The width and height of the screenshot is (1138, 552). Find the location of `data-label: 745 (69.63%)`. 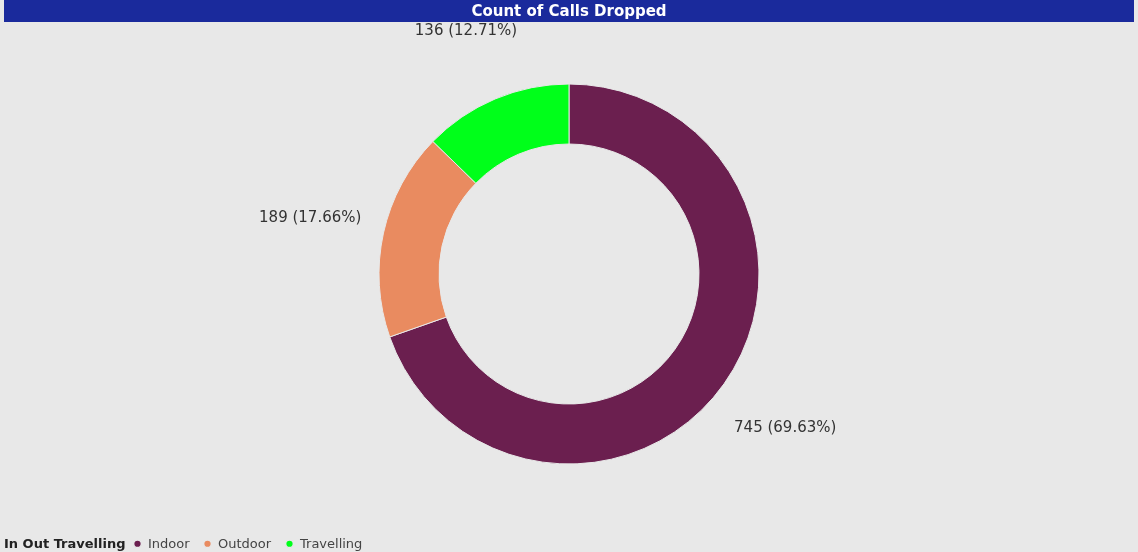

data-label: 745 (69.63%) is located at coordinates (785, 427).